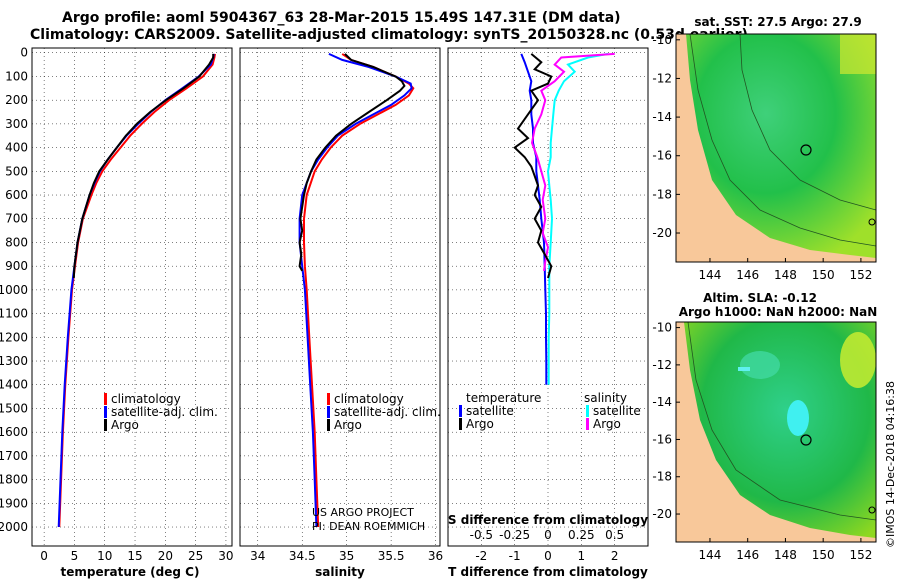 Image resolution: width=900 pixels, height=580 pixels. Describe the element at coordinates (798, 418) in the screenshot. I see `sla-high-patch` at that location.